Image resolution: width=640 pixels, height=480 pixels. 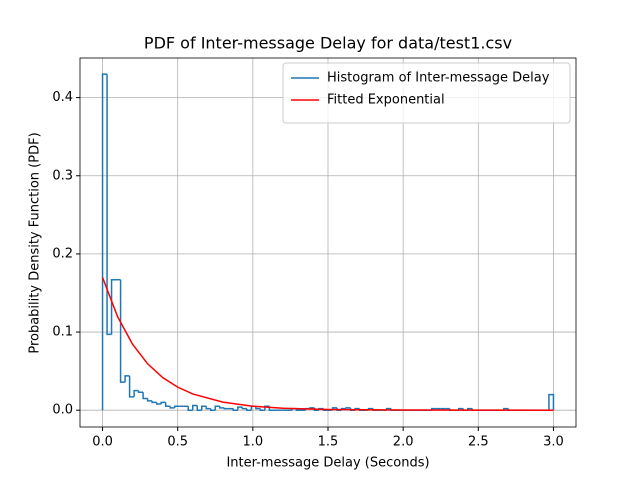 I want to click on x-tick-label: 2.5, so click(x=478, y=442).